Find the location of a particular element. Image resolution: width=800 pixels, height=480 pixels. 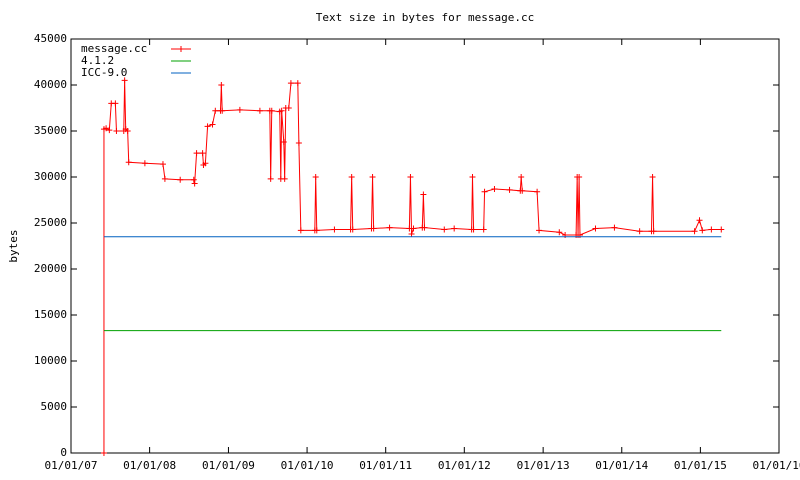

legend-label: 4.1.2 is located at coordinates (97, 60).